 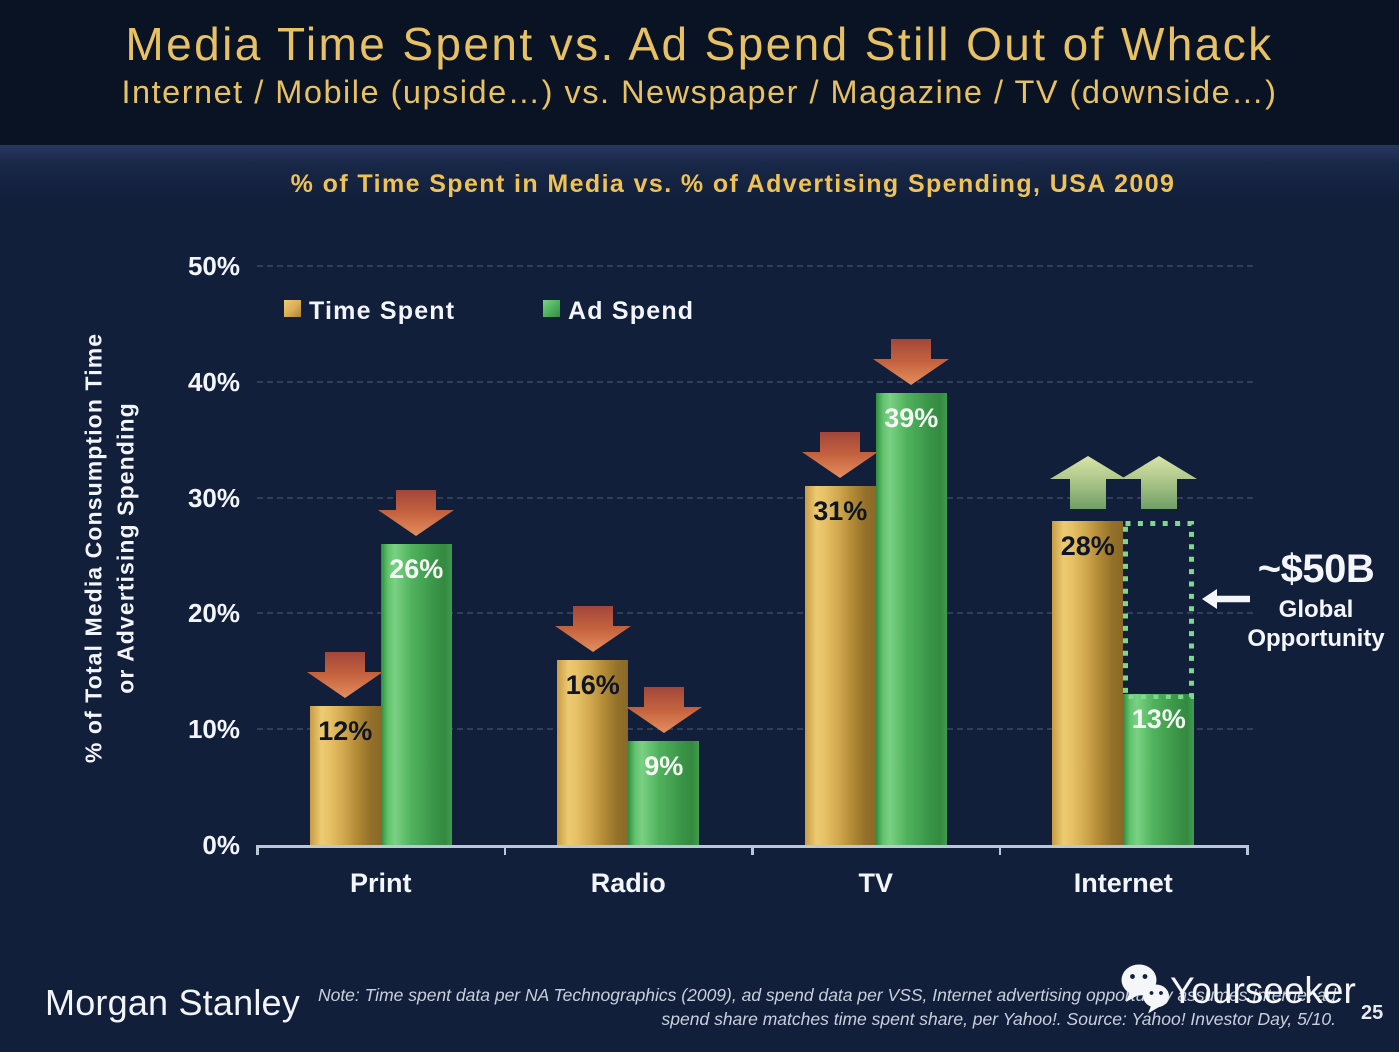 What do you see at coordinates (380, 883) in the screenshot?
I see `category-label-print: Print` at bounding box center [380, 883].